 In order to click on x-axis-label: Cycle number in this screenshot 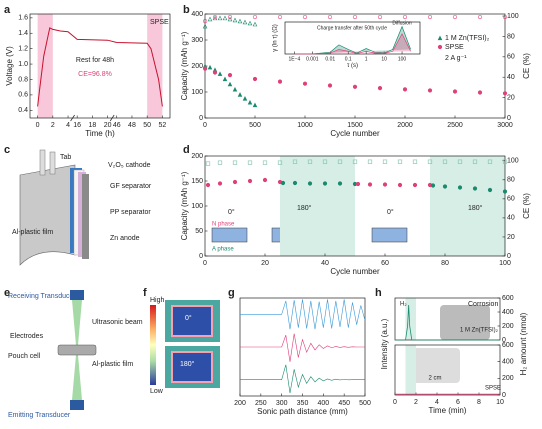, I will do `click(355, 271)`.